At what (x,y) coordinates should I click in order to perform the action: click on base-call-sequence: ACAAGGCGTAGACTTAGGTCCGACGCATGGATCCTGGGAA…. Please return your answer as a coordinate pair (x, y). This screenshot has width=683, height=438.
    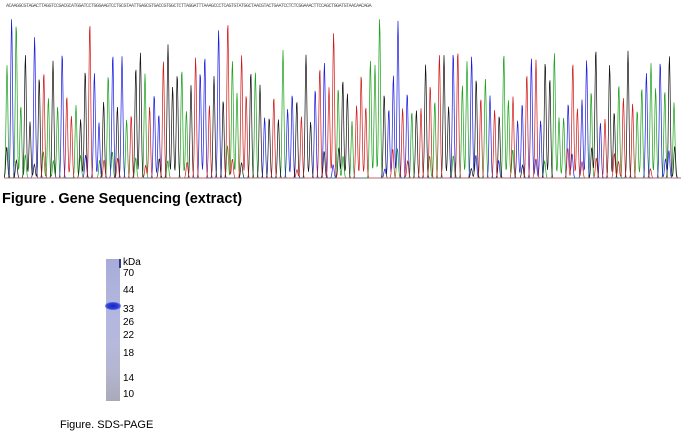
    Looking at the image, I should click on (189, 6).